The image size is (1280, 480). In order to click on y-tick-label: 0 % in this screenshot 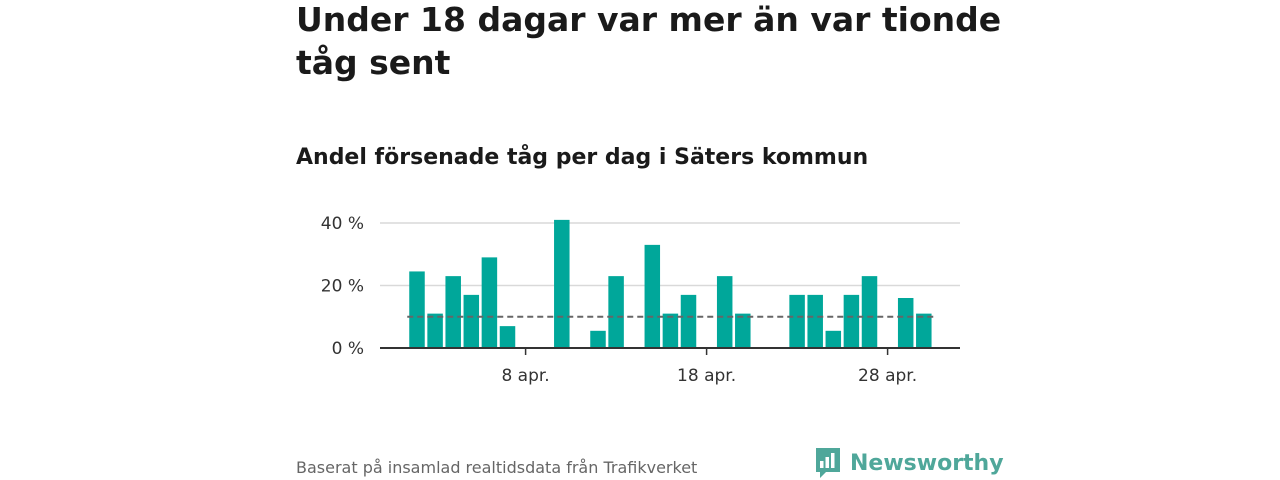, I will do `click(348, 349)`.